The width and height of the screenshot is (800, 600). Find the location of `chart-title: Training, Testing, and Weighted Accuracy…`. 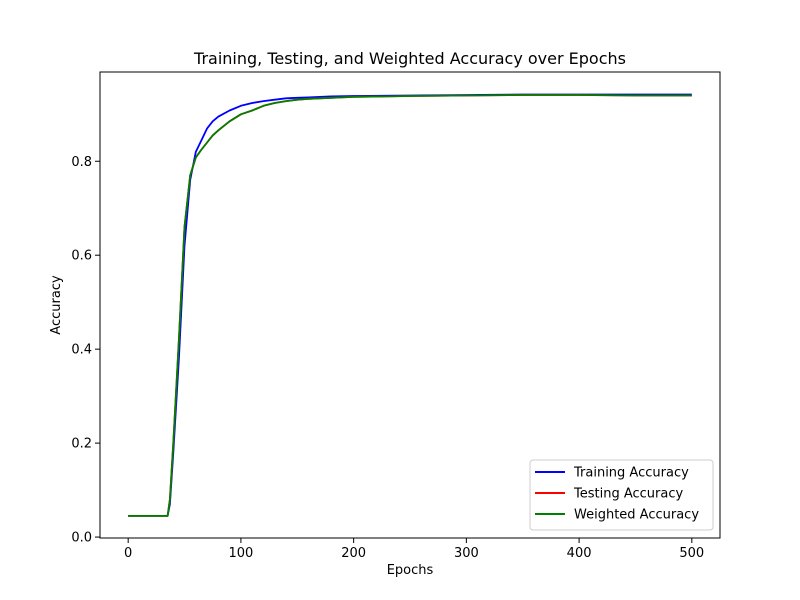

chart-title: Training, Testing, and Weighted Accuracy… is located at coordinates (409, 58).